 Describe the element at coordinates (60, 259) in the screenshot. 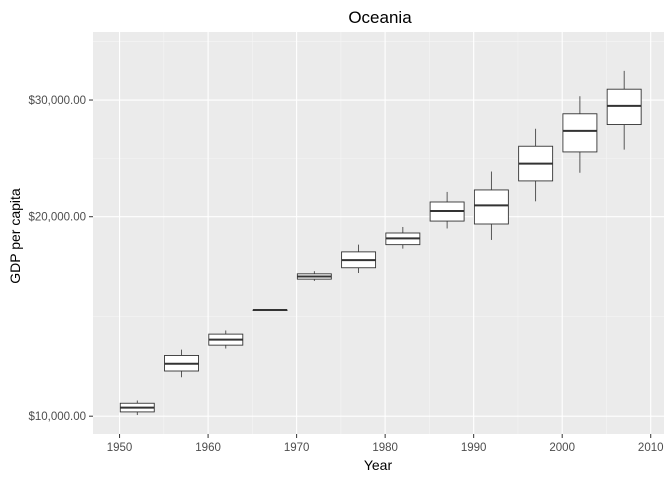

I see `y-axis: $10,000.00 $20,000.00 $30,000.00` at that location.